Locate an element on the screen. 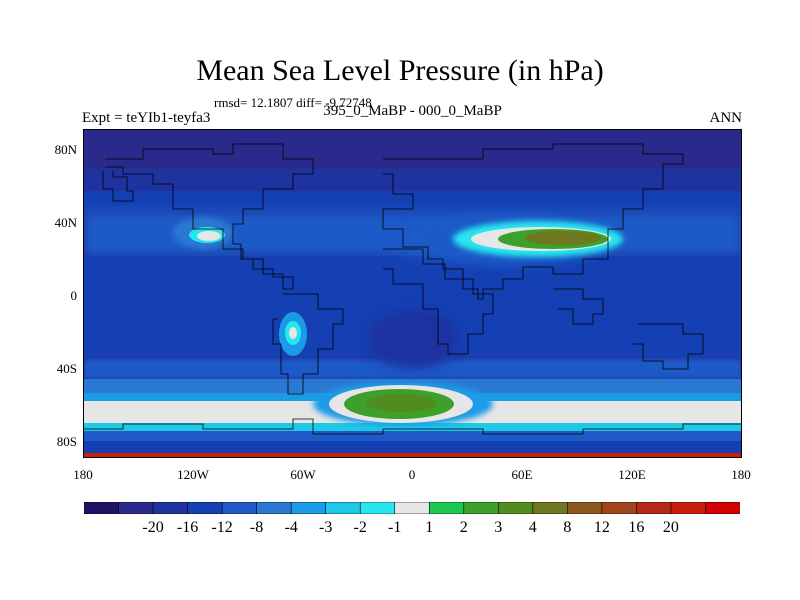 Image resolution: width=800 pixels, height=600 pixels. colorbar-level-label: -2 is located at coordinates (360, 527).